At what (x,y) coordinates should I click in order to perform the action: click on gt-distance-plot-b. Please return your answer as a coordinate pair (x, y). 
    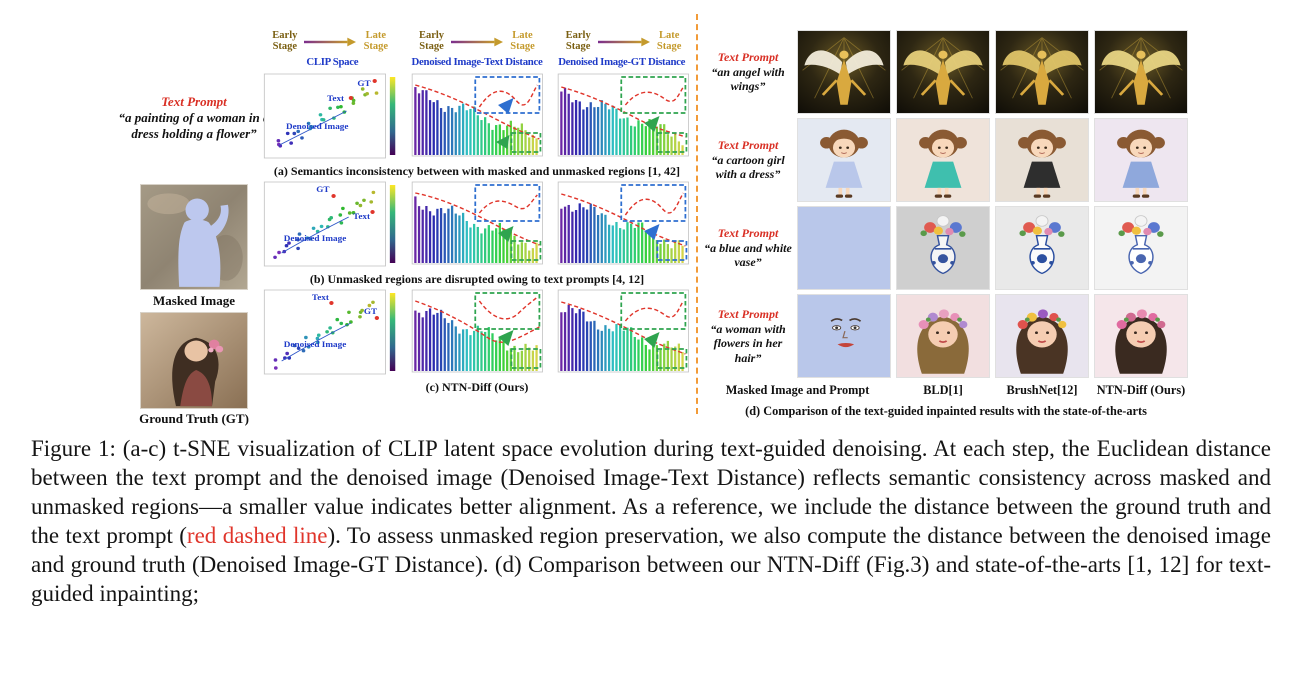
    Looking at the image, I should click on (623, 225).